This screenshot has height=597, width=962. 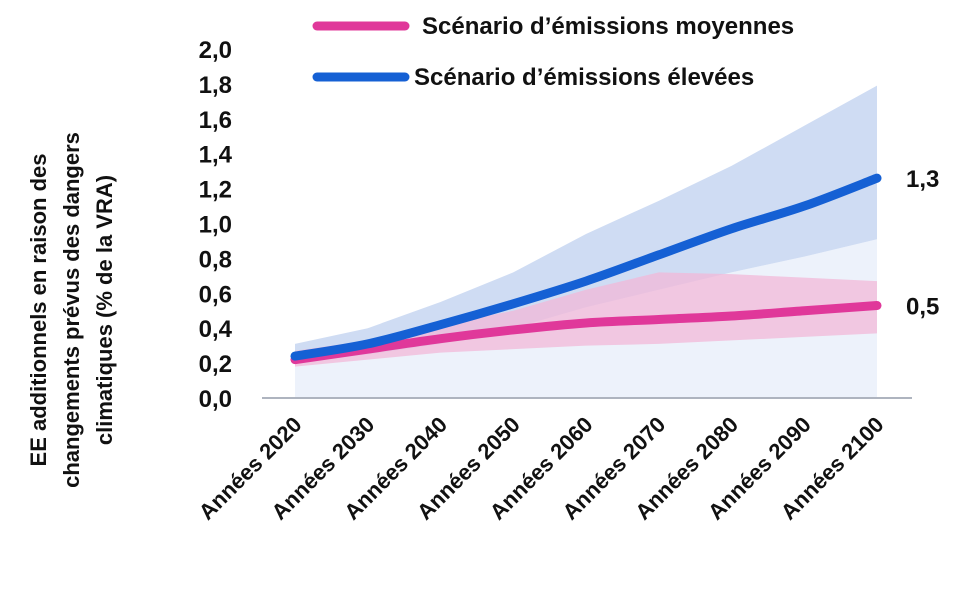 I want to click on end-labels: 0,5 1,3, so click(x=922, y=243).